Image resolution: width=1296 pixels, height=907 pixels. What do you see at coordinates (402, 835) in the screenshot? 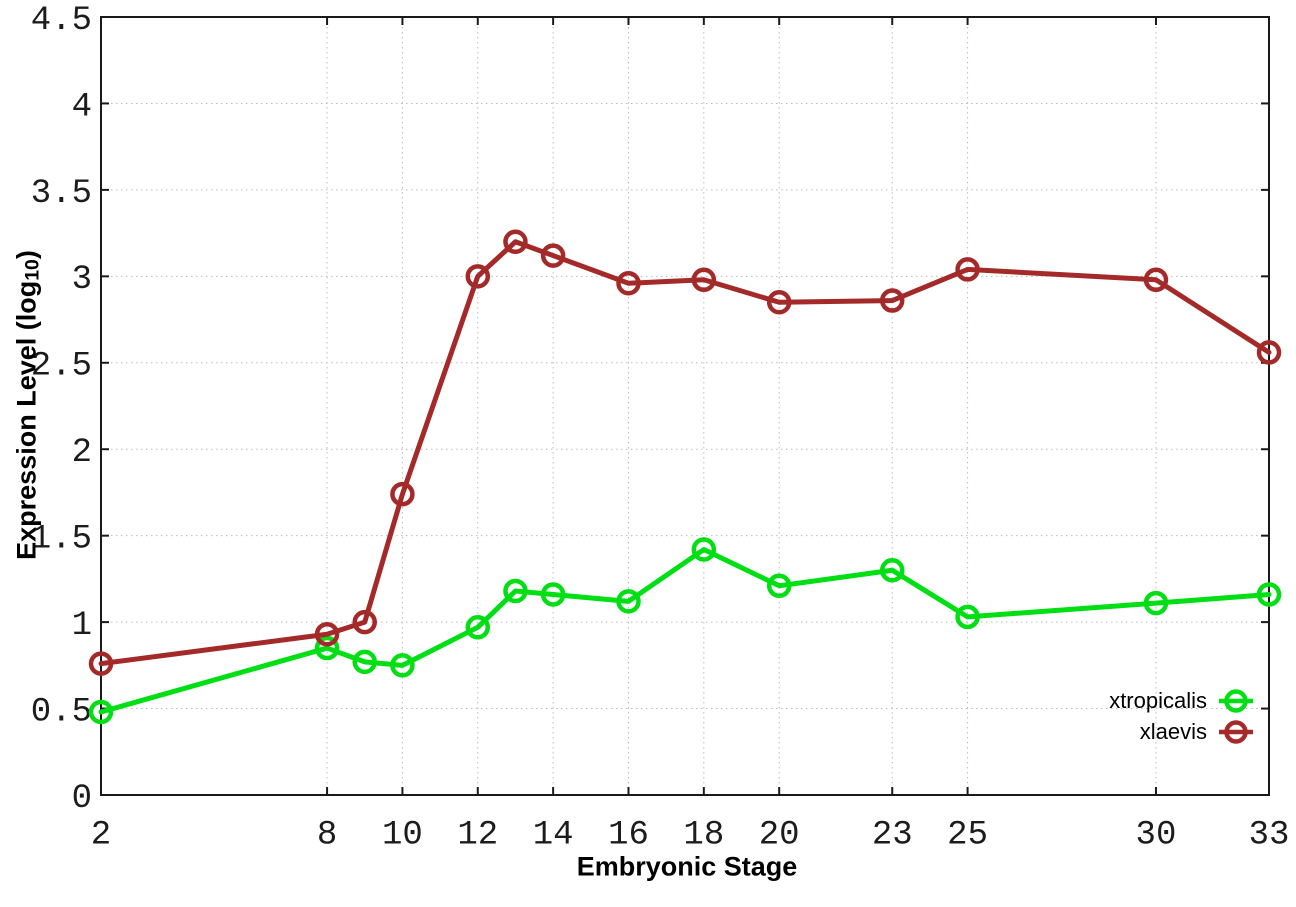
I see `x-tick-label: 10` at bounding box center [402, 835].